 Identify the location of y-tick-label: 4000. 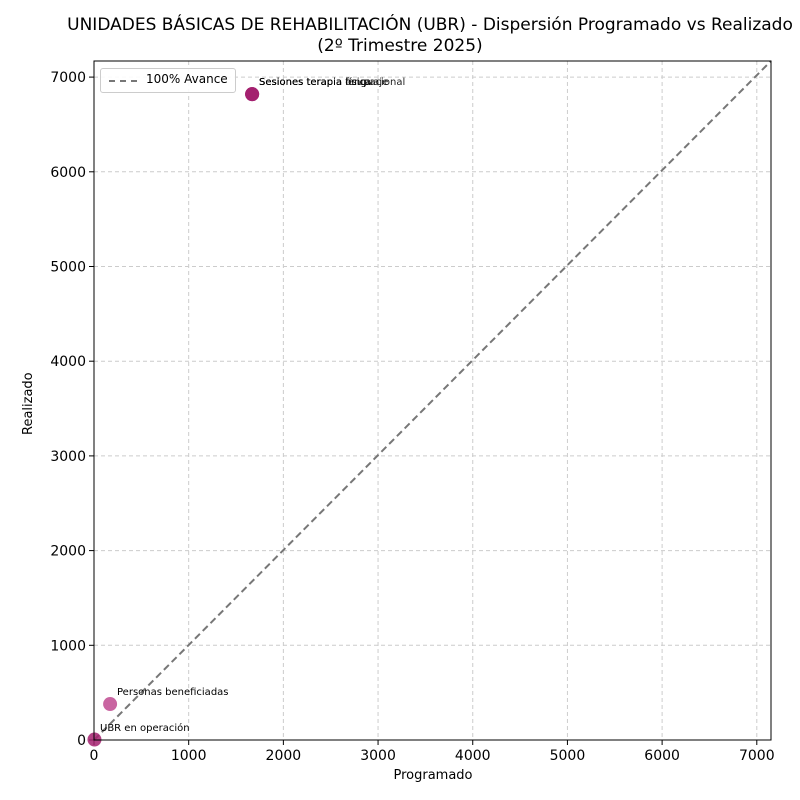
(68, 362).